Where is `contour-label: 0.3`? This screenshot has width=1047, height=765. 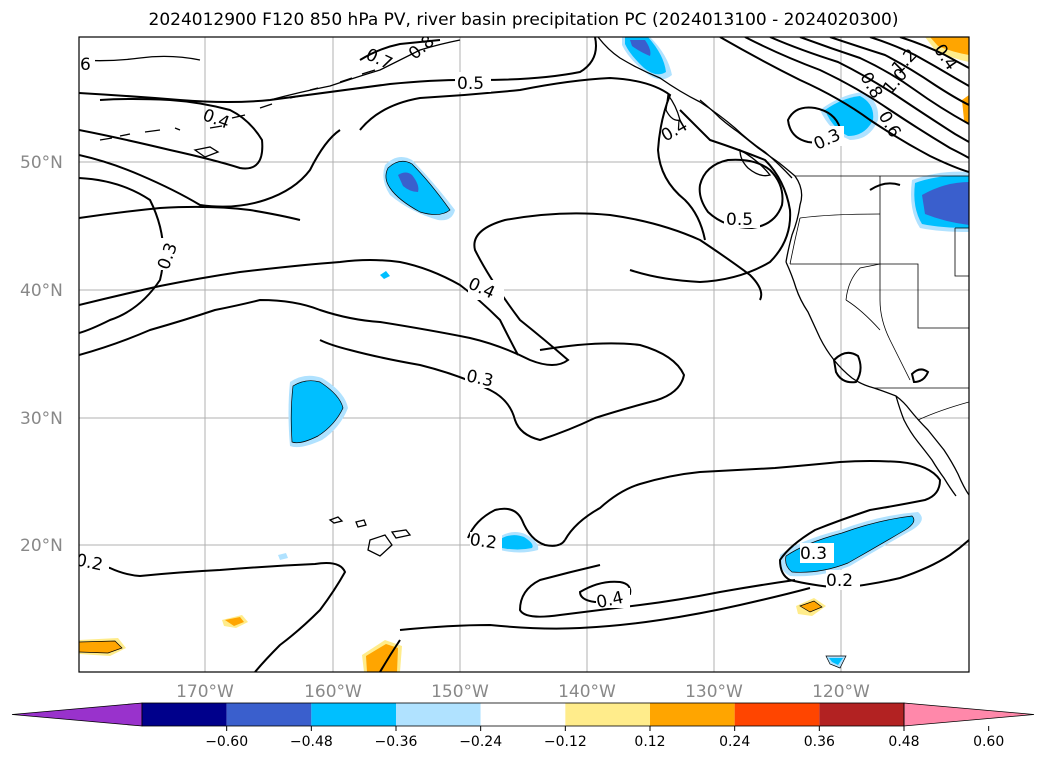
contour-label: 0.3 is located at coordinates (813, 554).